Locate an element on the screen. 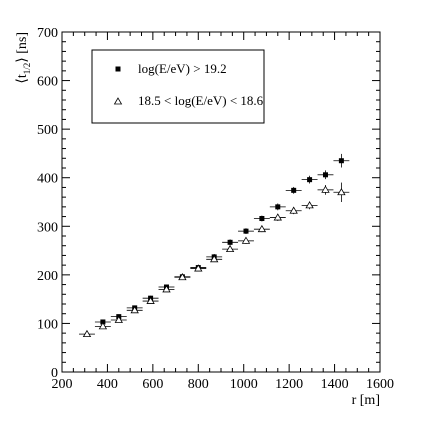  y-tick-label: 400 is located at coordinates (47, 179).